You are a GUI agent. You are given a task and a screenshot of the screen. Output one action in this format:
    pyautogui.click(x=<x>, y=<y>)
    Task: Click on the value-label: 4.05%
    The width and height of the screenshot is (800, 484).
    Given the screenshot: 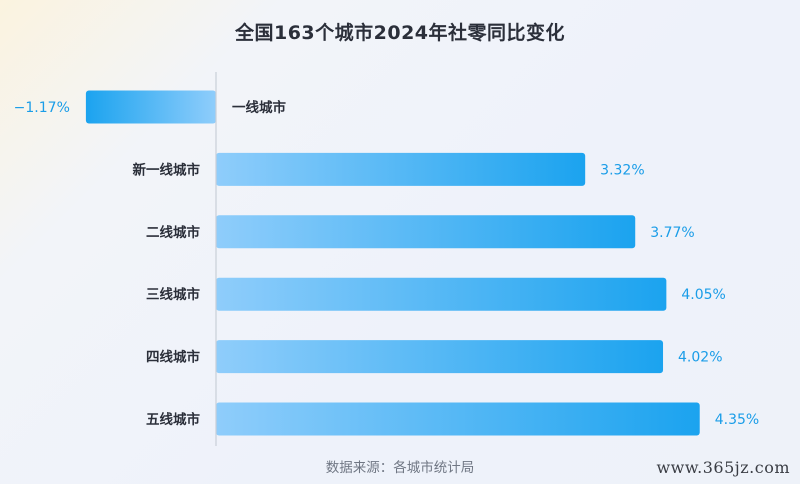 What is the action you would take?
    pyautogui.click(x=703, y=295)
    